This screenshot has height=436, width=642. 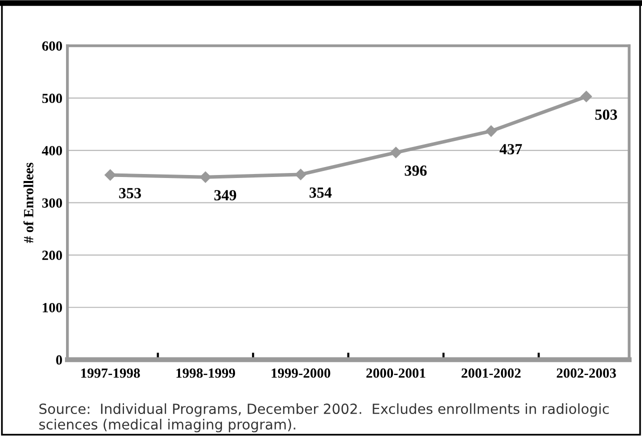 What do you see at coordinates (491, 373) in the screenshot?
I see `x-tick-label: 2001-2002` at bounding box center [491, 373].